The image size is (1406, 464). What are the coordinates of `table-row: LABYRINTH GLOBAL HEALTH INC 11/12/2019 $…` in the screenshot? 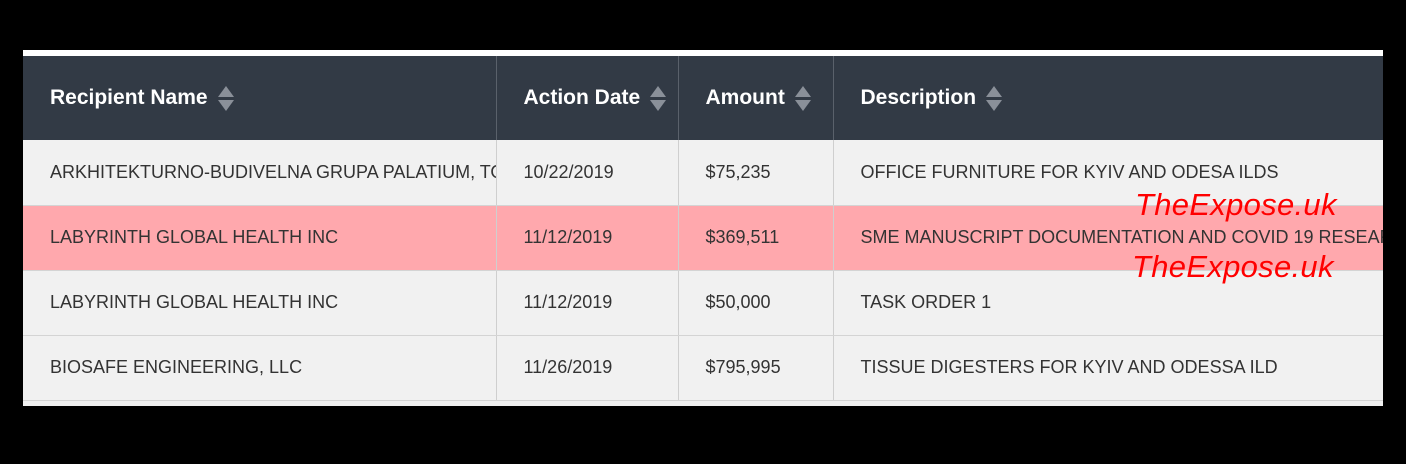 It's located at (703, 303).